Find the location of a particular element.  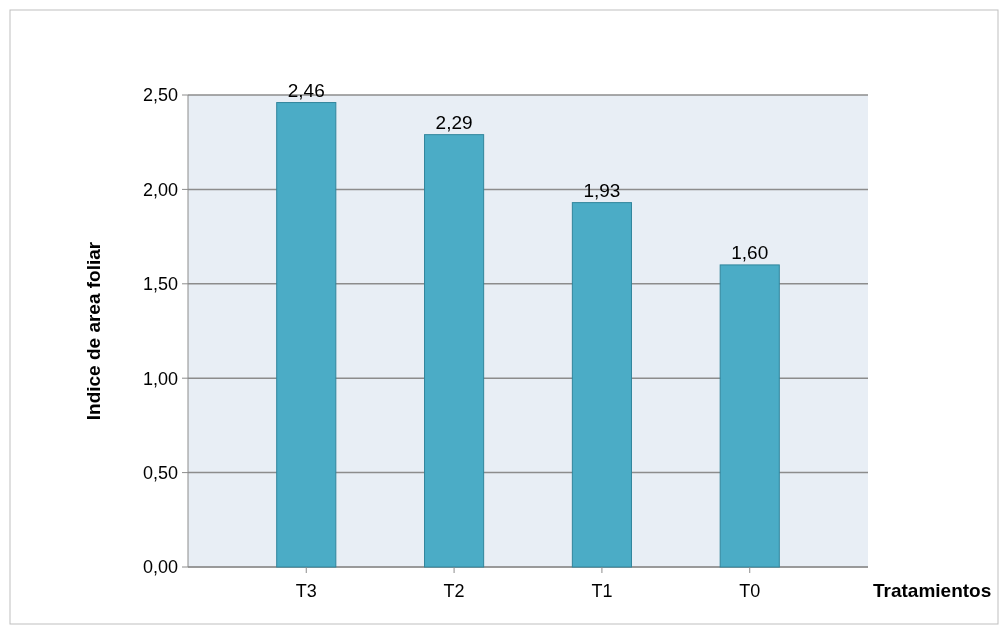

x-axis-title: Tratamientos is located at coordinates (932, 590).